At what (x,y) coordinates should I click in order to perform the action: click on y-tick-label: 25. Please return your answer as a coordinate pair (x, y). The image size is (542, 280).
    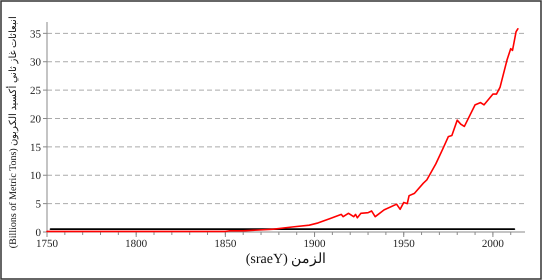
    Looking at the image, I should click on (36, 91).